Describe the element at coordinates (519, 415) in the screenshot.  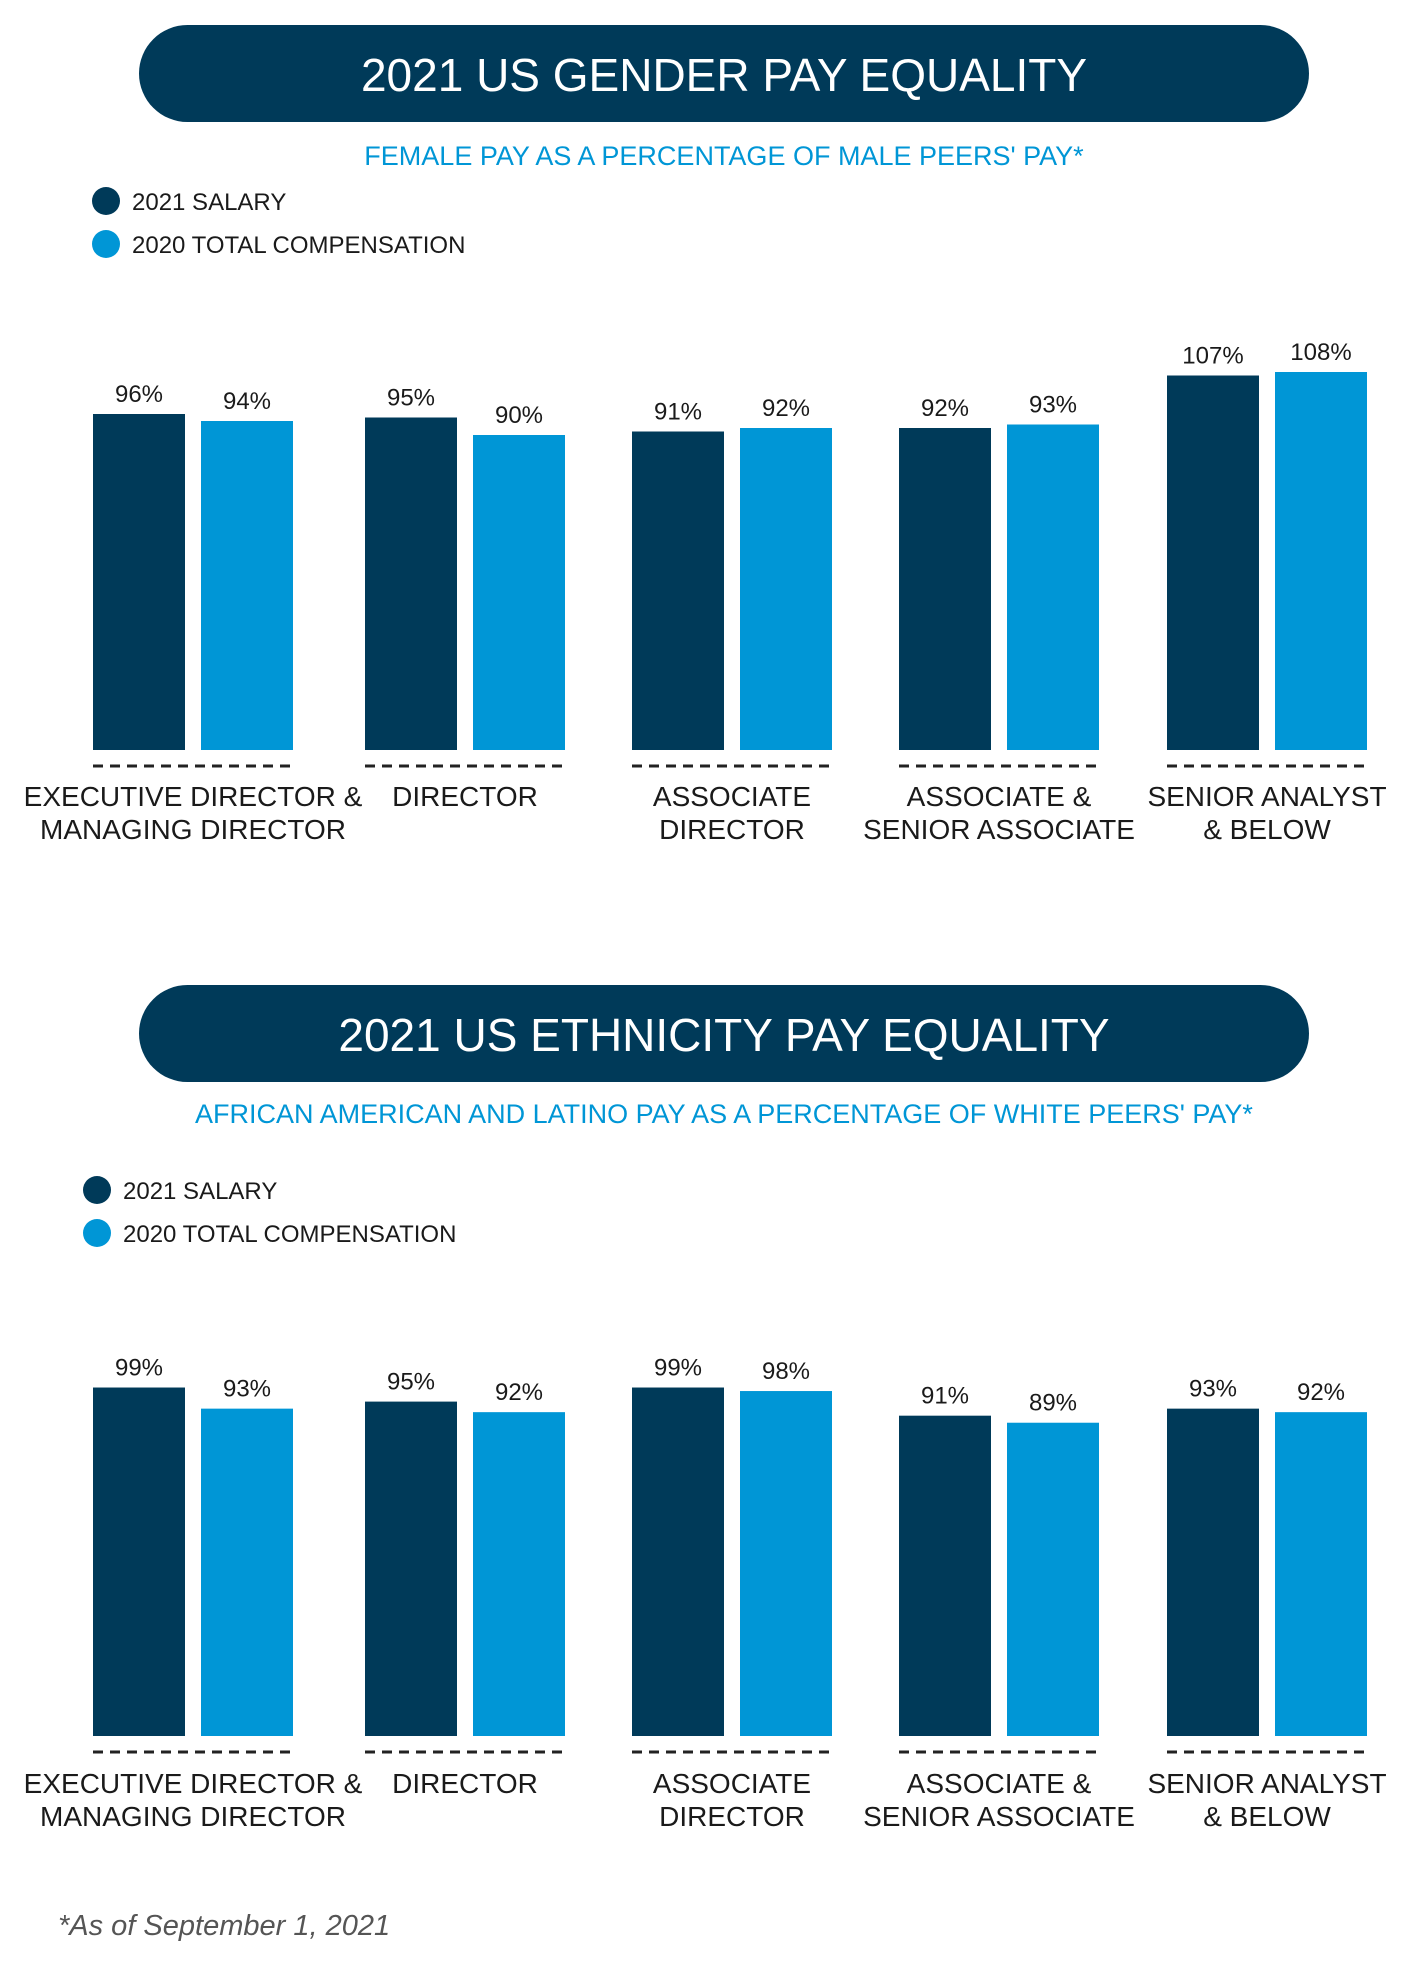
I see `data-label: 90%` at that location.